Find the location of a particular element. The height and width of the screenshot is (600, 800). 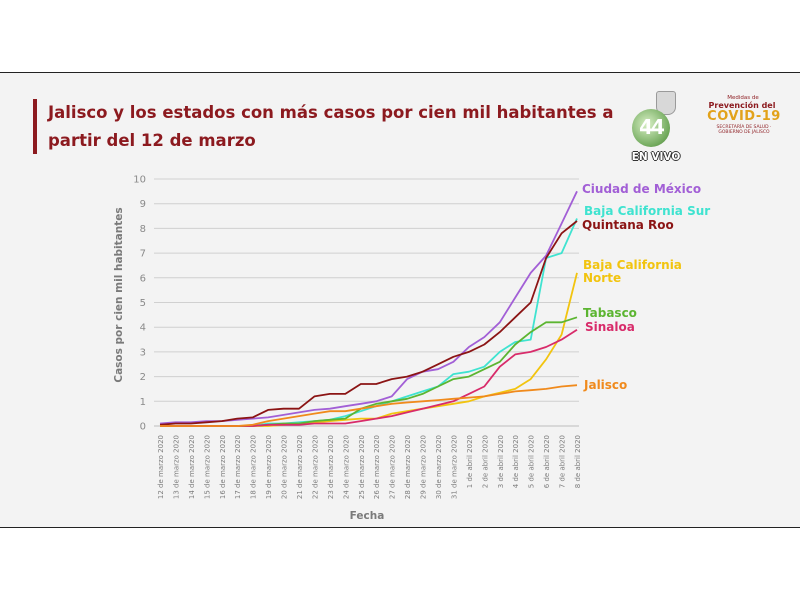

series-label: Baja California is located at coordinates (632, 265).